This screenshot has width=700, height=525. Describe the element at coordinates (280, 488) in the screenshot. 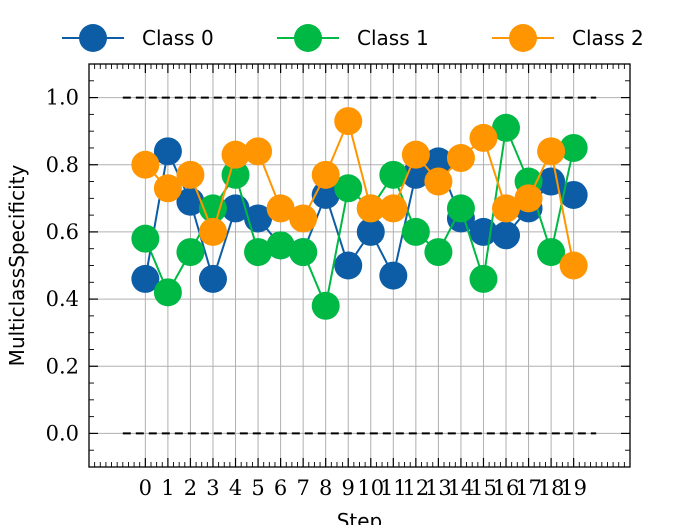

I see `x-tick-label: 6` at that location.